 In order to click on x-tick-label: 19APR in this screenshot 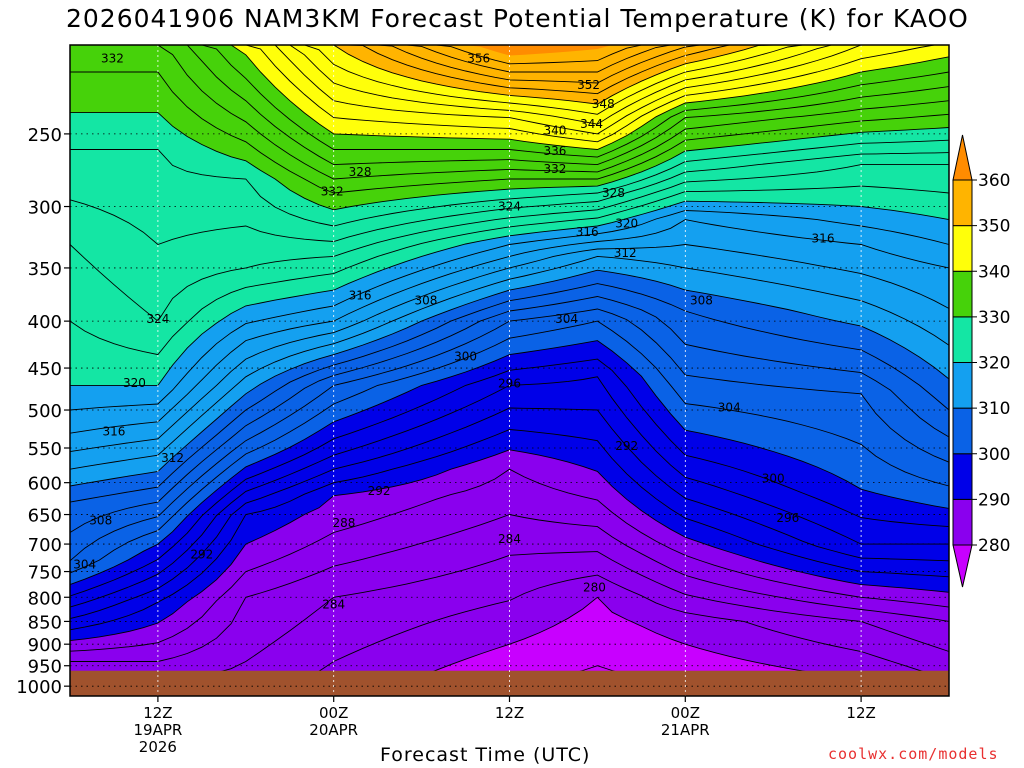, I will do `click(157, 730)`.